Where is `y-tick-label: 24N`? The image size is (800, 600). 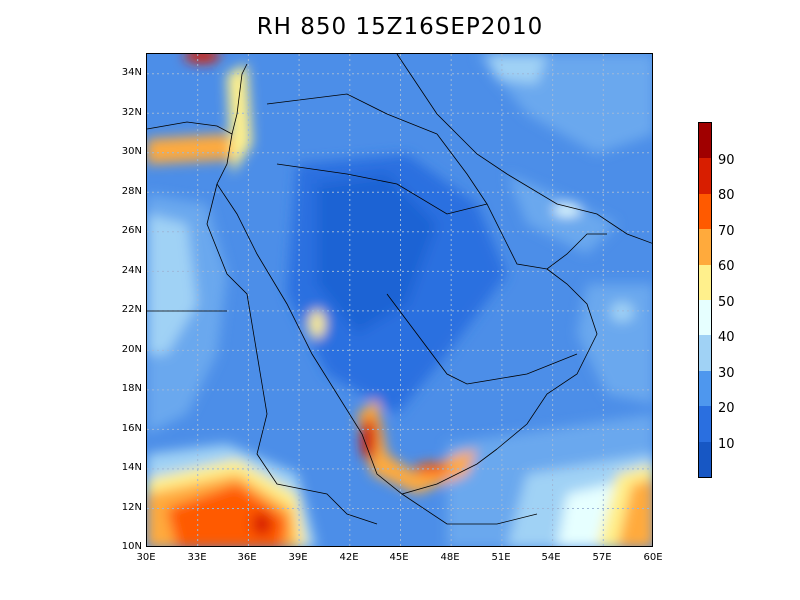
y-tick-label: 24N is located at coordinates (131, 270).